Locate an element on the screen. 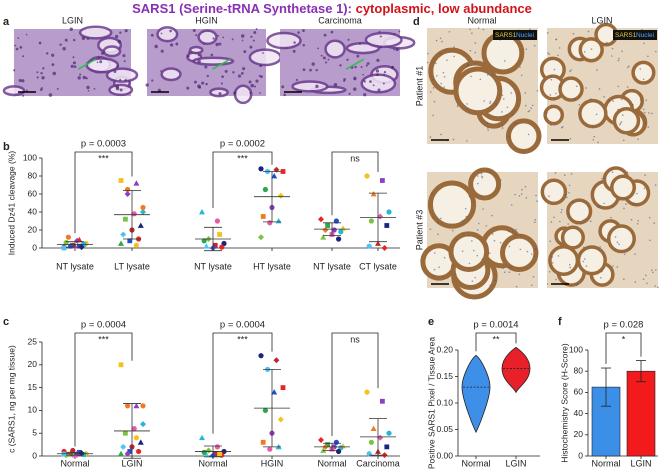 Image resolution: width=664 pixels, height=472 pixels. y-axis-label: Induced Dz41 cleavage (%) is located at coordinates (11, 203).